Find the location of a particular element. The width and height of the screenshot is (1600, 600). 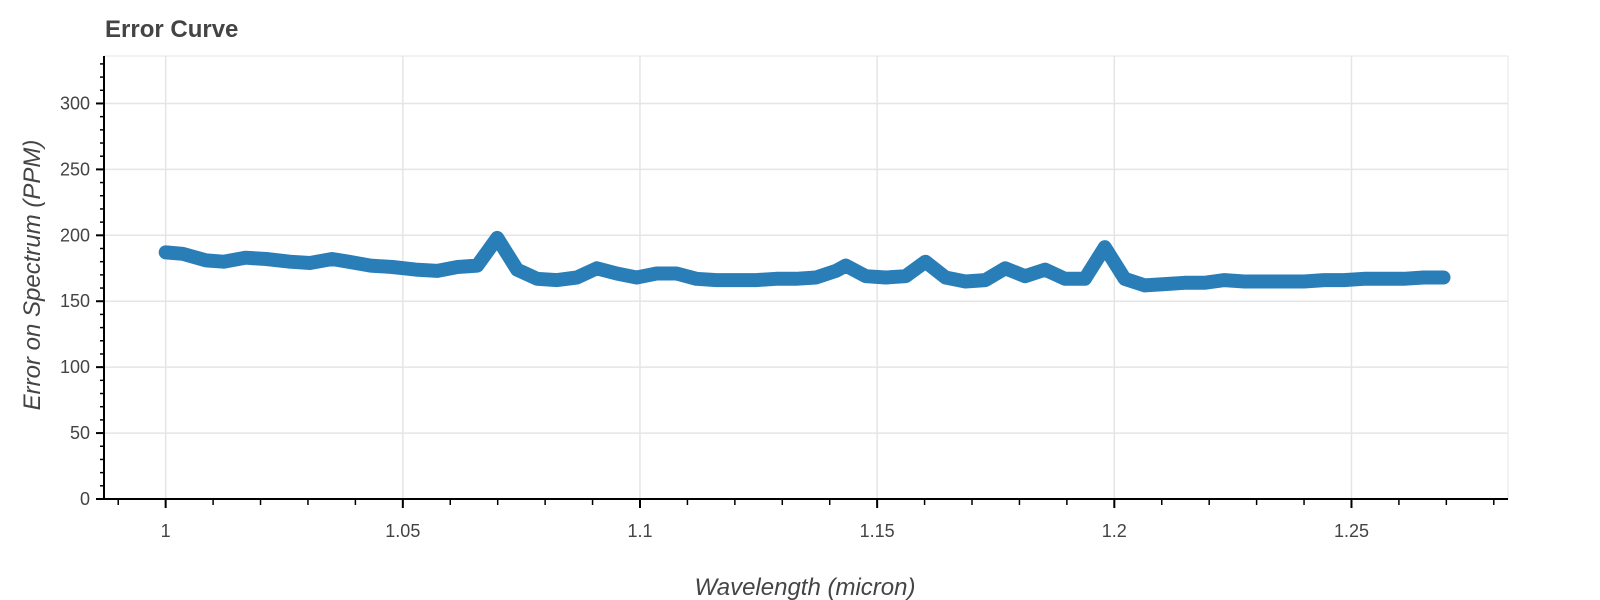

y-axis-label: Error on Spectrum (PPM) is located at coordinates (32, 275).